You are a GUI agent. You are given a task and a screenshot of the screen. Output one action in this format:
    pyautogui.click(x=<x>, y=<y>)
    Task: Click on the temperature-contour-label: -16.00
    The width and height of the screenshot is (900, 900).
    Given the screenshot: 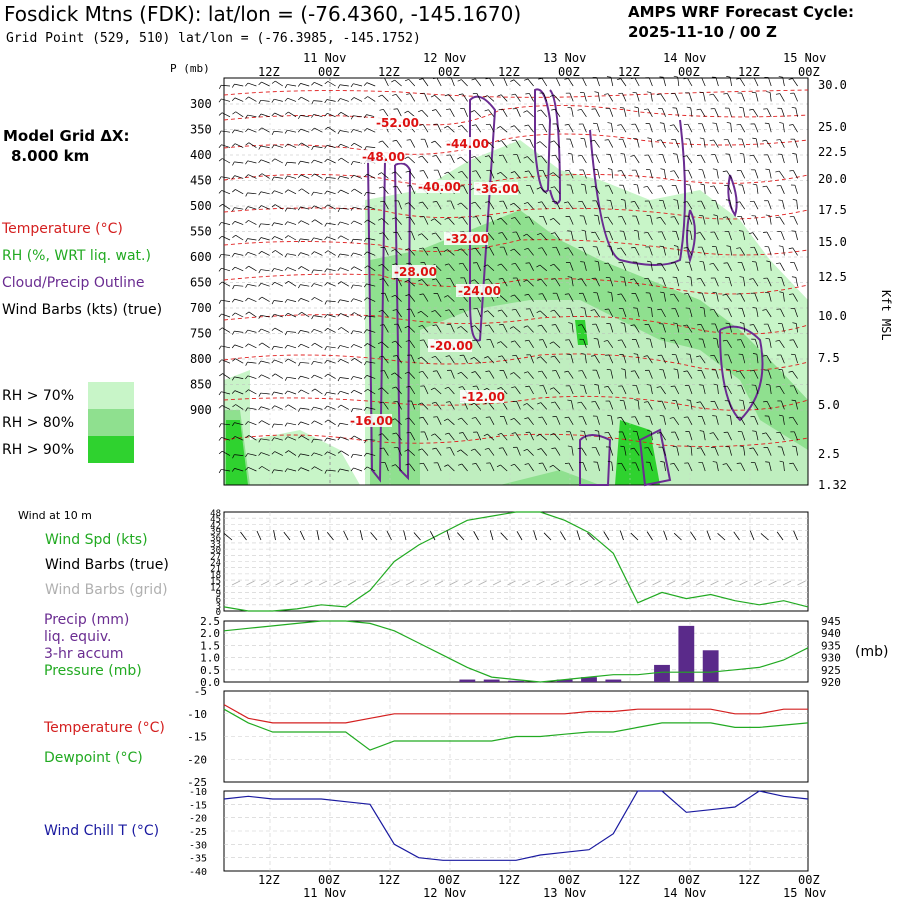 What is the action you would take?
    pyautogui.click(x=371, y=421)
    